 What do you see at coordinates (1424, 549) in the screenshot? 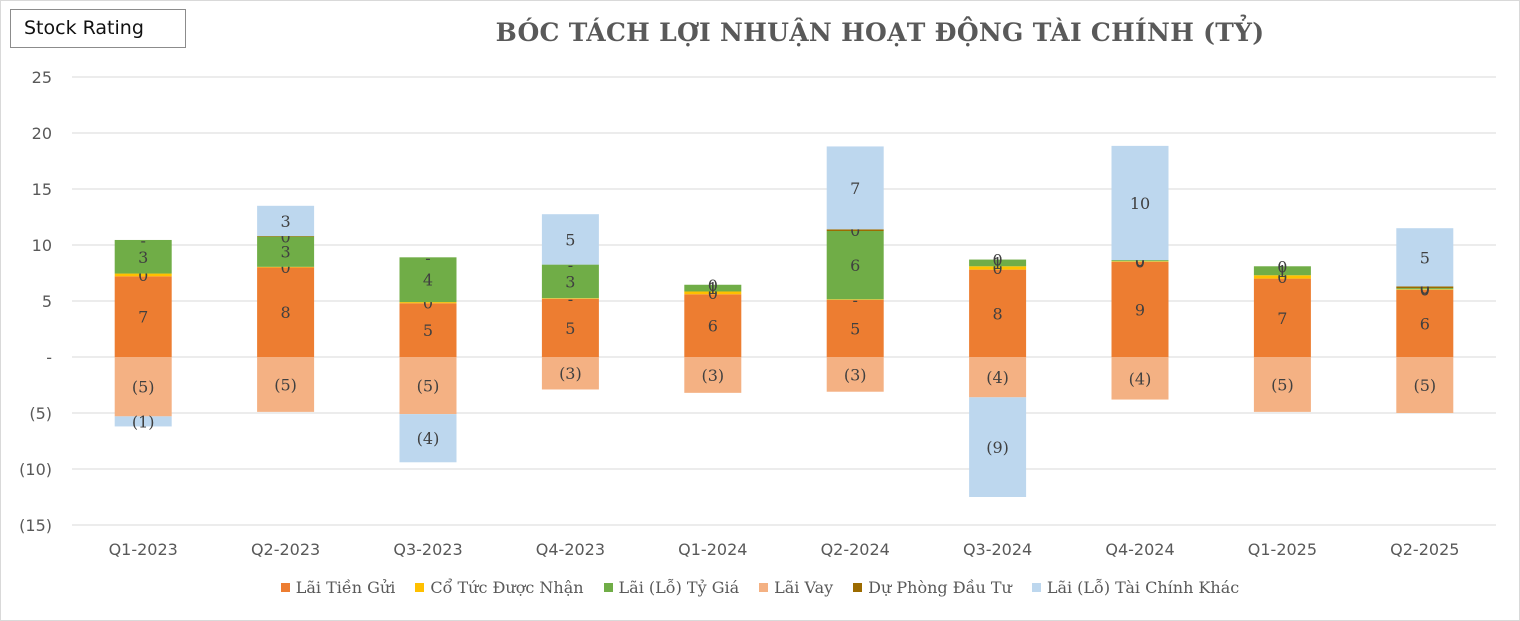
I see `x-tick-label: Q2-2025` at bounding box center [1424, 549].